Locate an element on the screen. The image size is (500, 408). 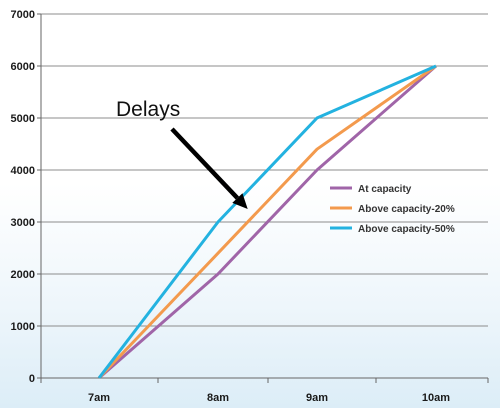
y-tick-label: 4000 is located at coordinates (23, 171).